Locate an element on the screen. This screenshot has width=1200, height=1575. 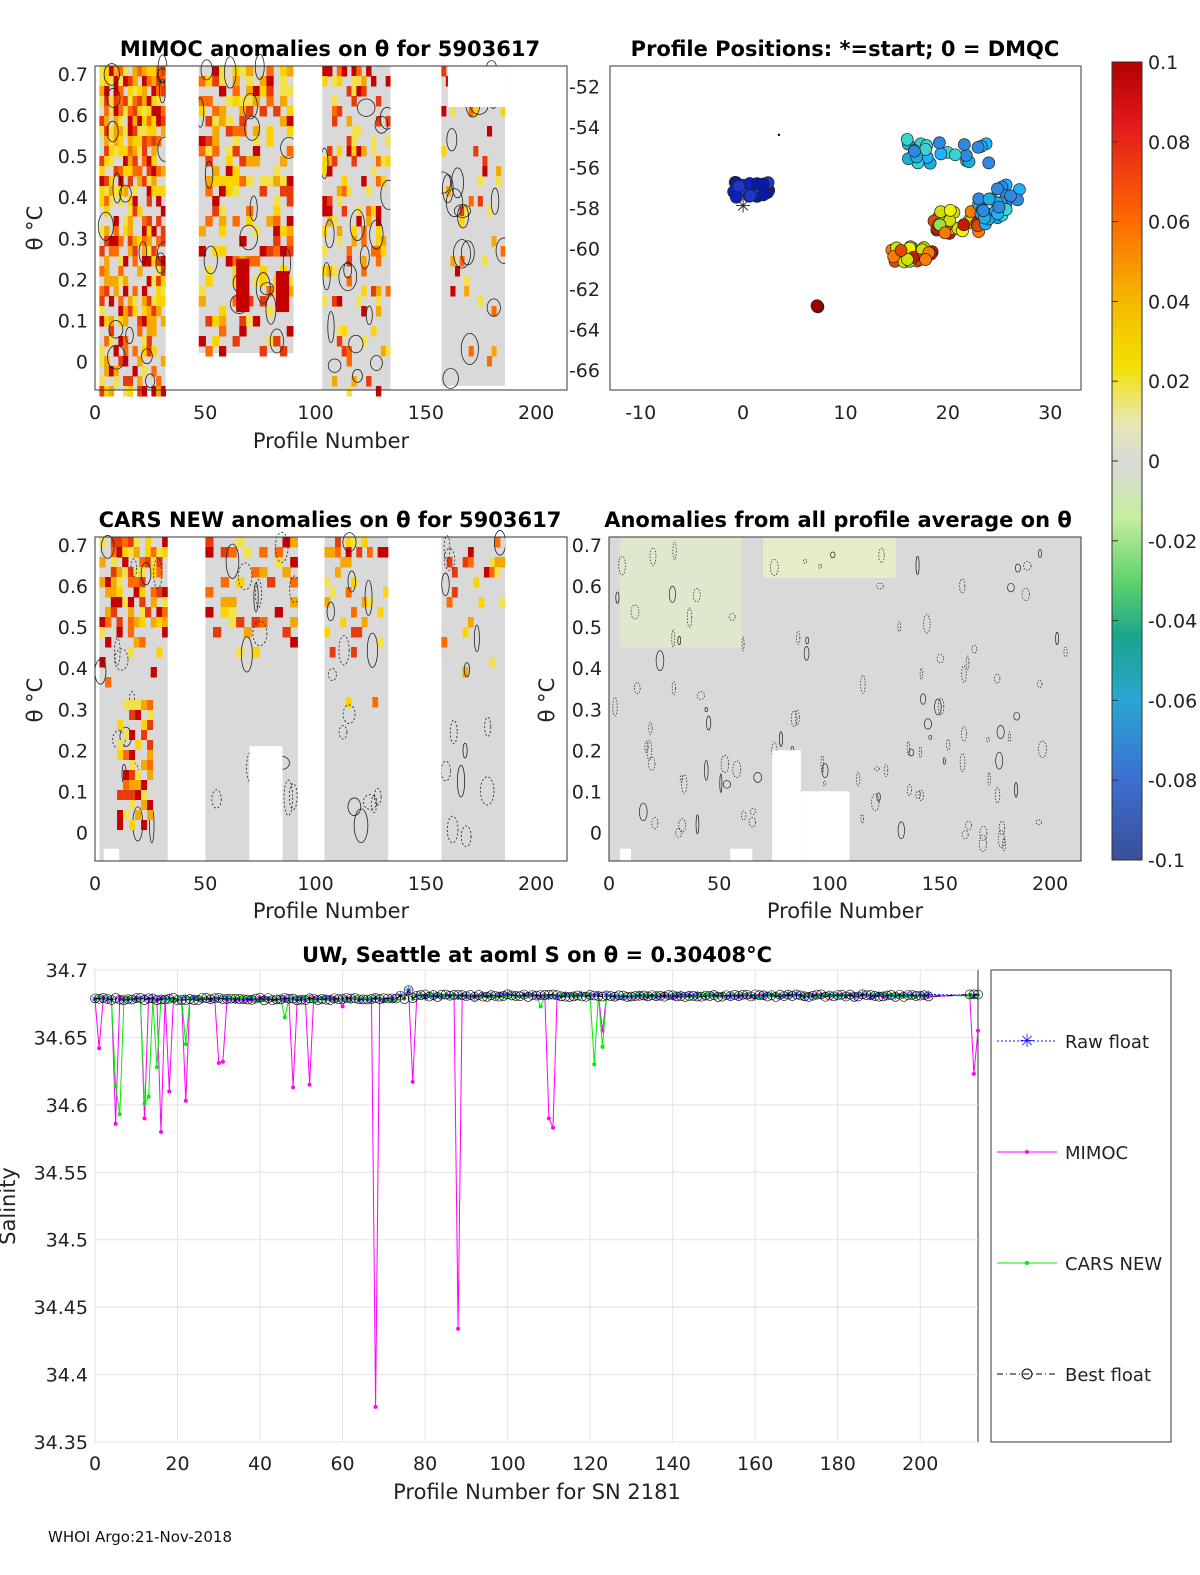
y-tick-label: -52 is located at coordinates (584, 87).